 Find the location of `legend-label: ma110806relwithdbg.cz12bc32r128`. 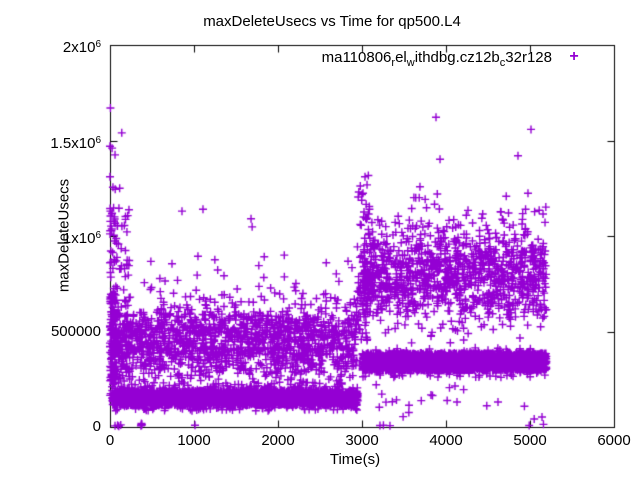

legend-label: ma110806relwithdbg.cz12bc32r128 is located at coordinates (436, 58).